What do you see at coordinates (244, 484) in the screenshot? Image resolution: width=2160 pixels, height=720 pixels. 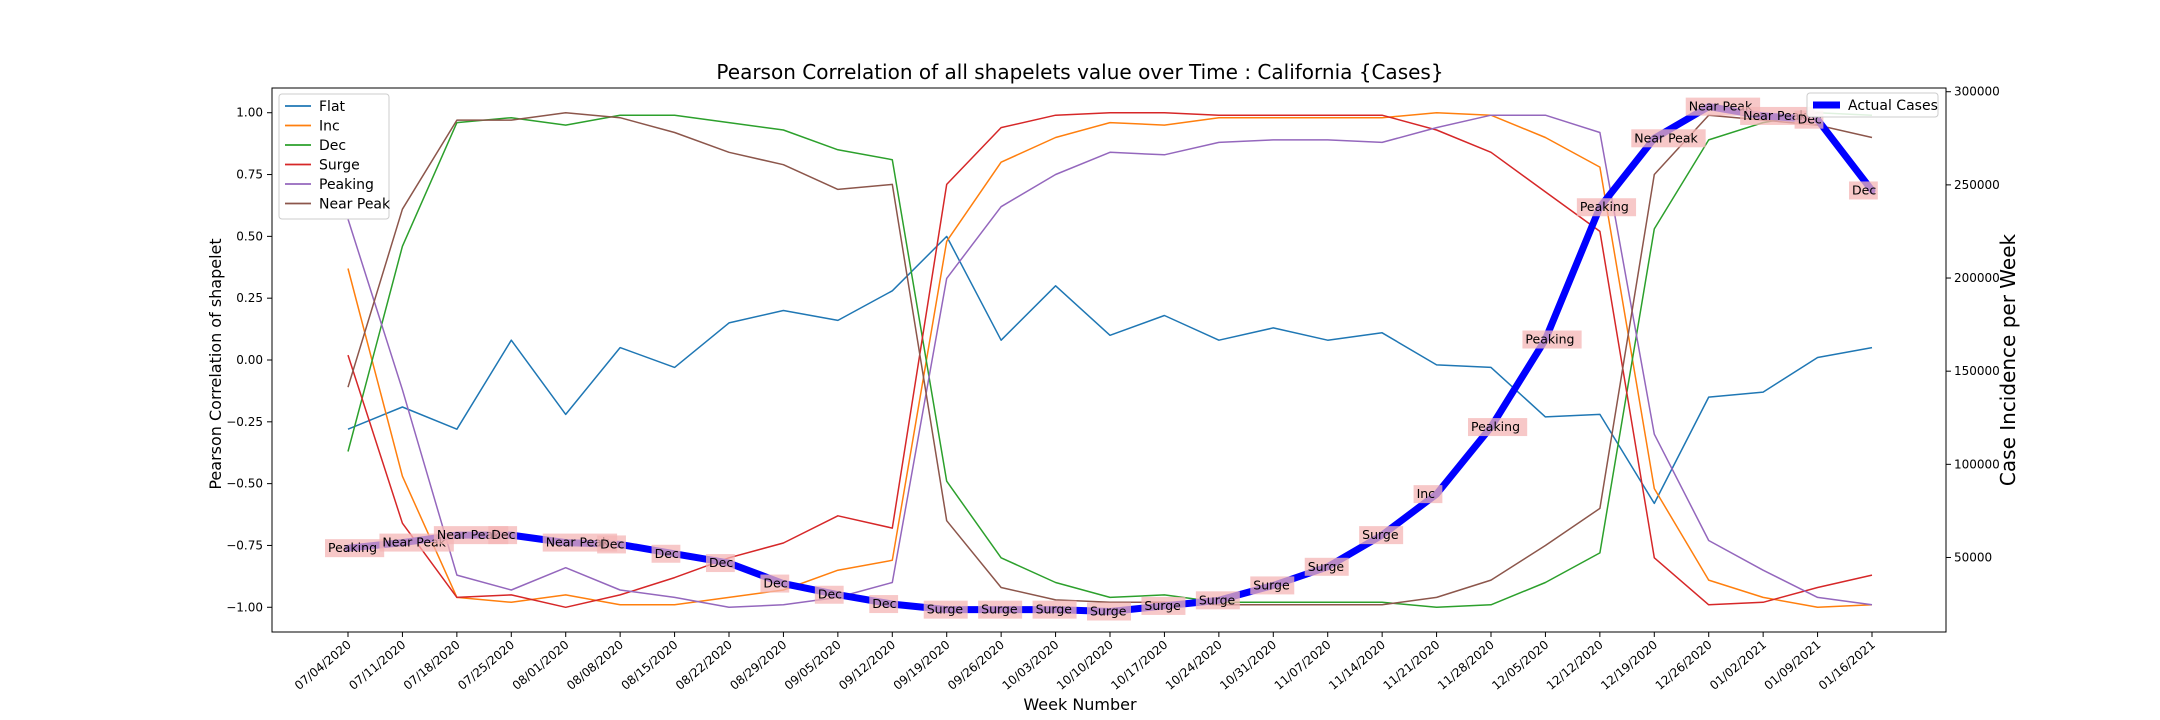 I see `y-tick-label: −0.50` at bounding box center [244, 484].